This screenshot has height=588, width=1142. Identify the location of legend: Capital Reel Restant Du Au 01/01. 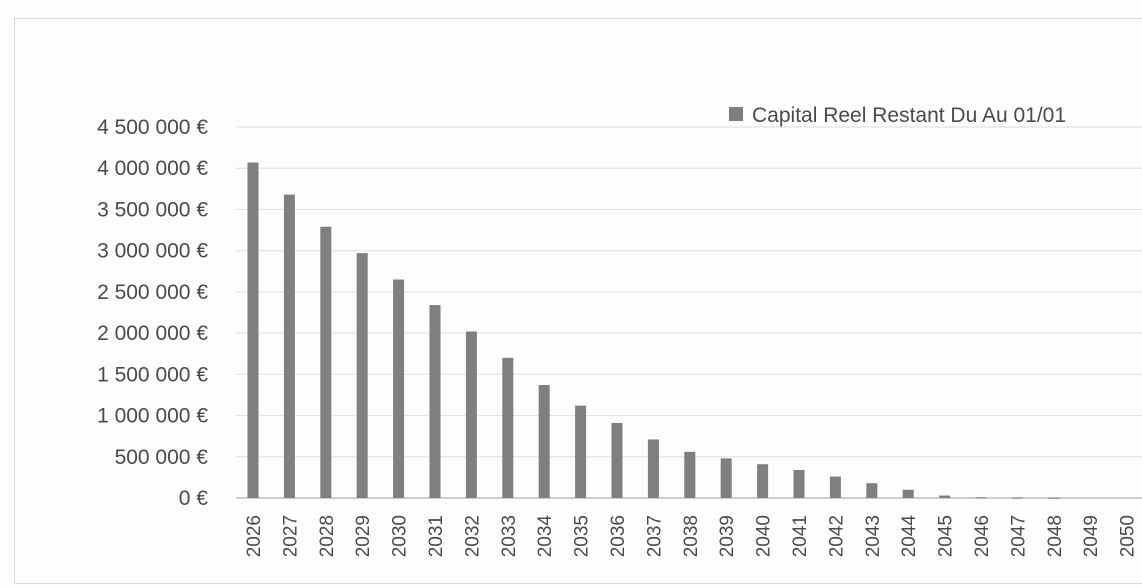
(897, 115).